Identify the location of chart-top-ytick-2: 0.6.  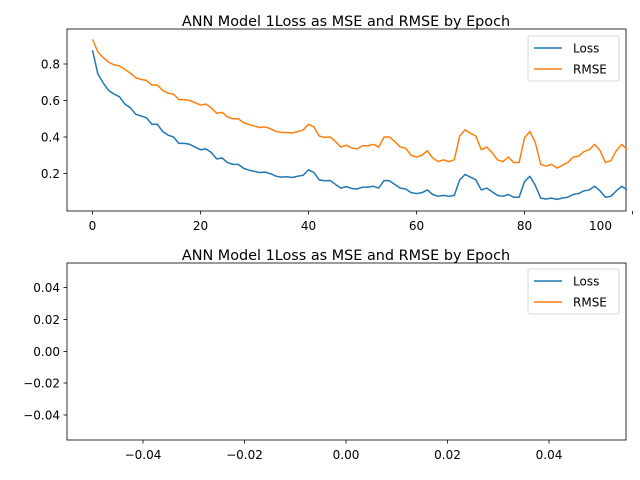
(54, 101).